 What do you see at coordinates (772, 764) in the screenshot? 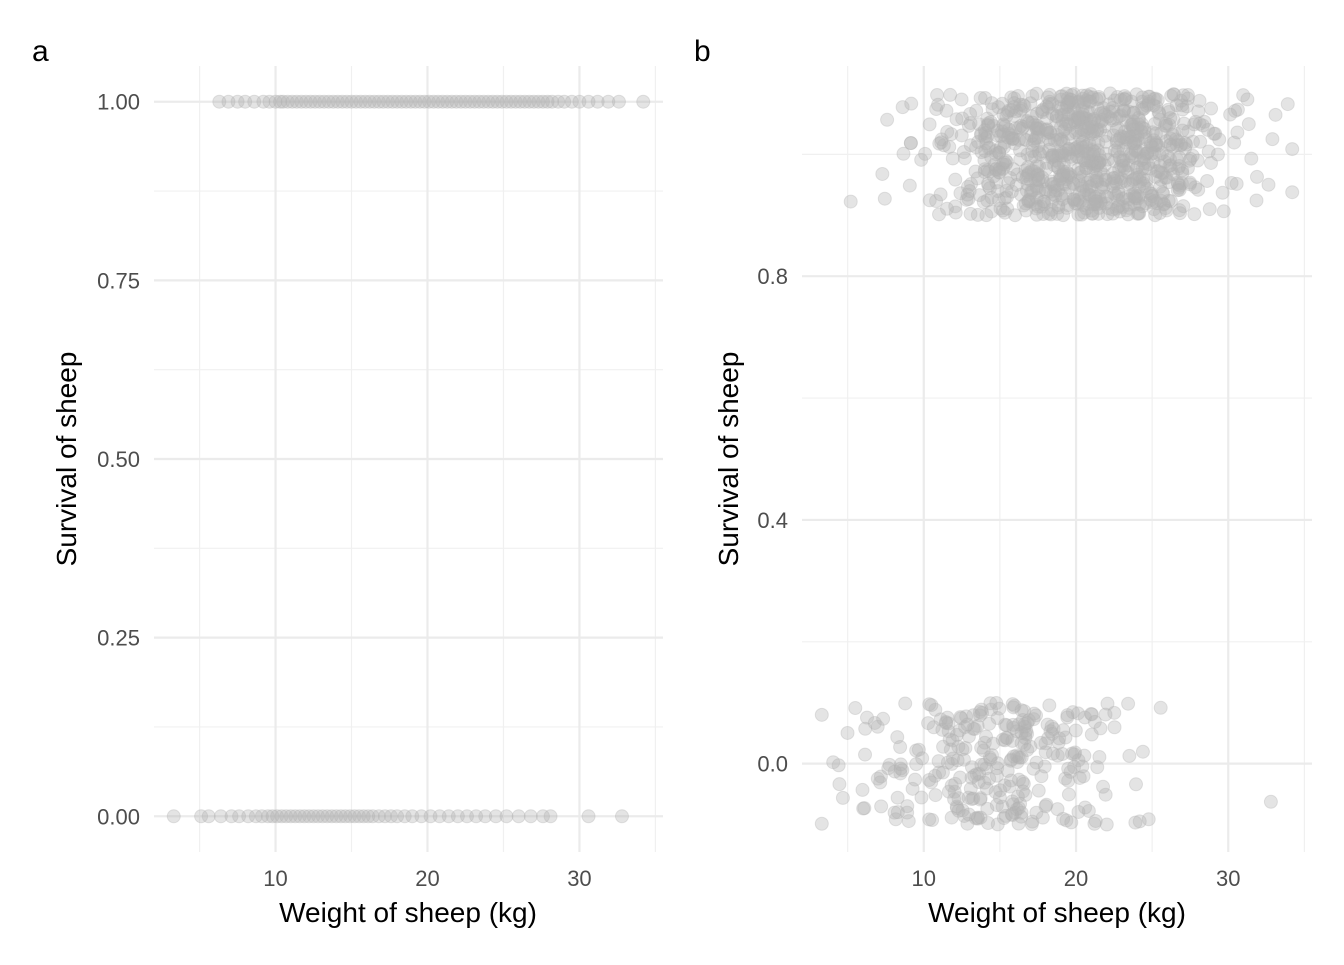
I see `y-tick-label: 0.0` at bounding box center [772, 764].